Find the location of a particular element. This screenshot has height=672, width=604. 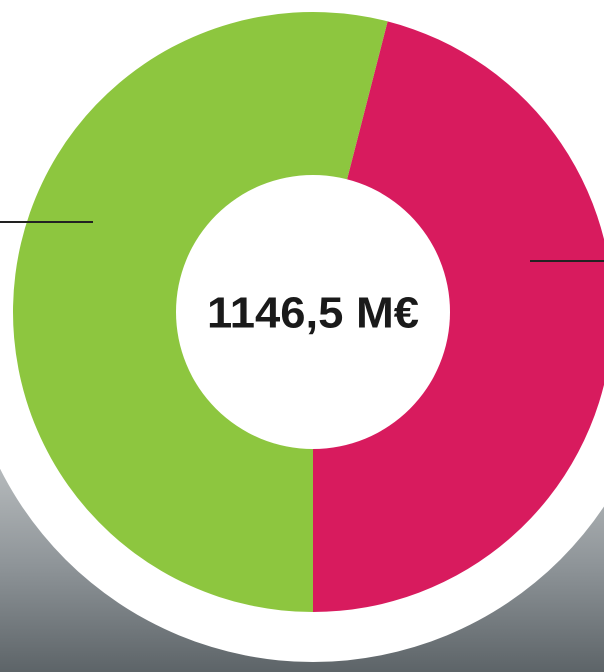

center-label: 1146,5 M€ is located at coordinates (313, 313).